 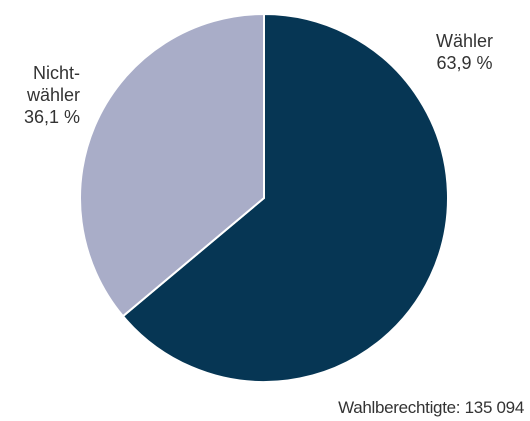 I want to click on slice-label: Nicht- wähler 36,1 %, so click(x=43, y=95).